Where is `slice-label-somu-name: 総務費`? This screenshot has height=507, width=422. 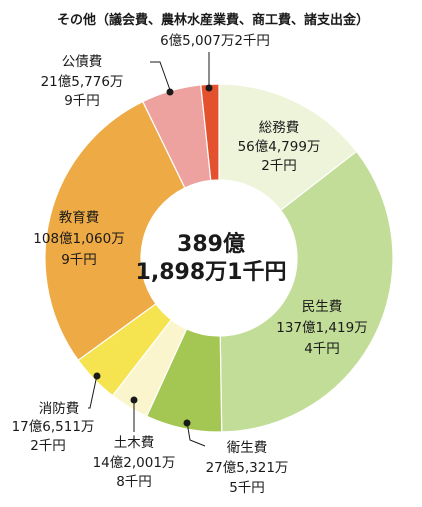
slice-label-somu-name: 総務費 is located at coordinates (279, 128).